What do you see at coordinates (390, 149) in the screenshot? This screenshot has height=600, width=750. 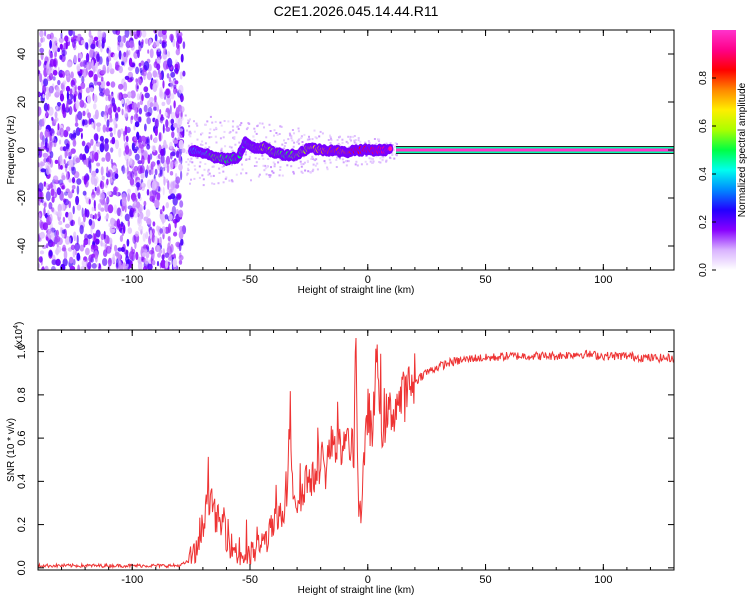 I see `ridge-core` at bounding box center [390, 149].